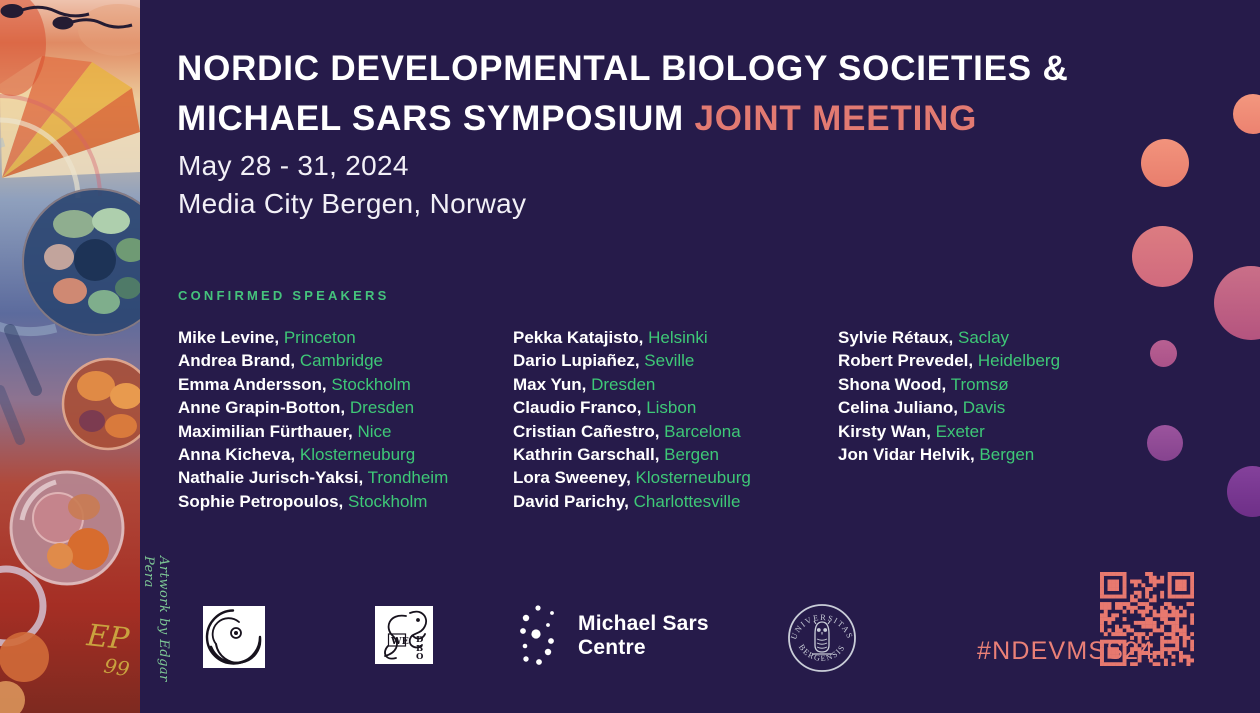 The height and width of the screenshot is (713, 1260). I want to click on speaker-name: Cristian Cañestro,, so click(586, 431).